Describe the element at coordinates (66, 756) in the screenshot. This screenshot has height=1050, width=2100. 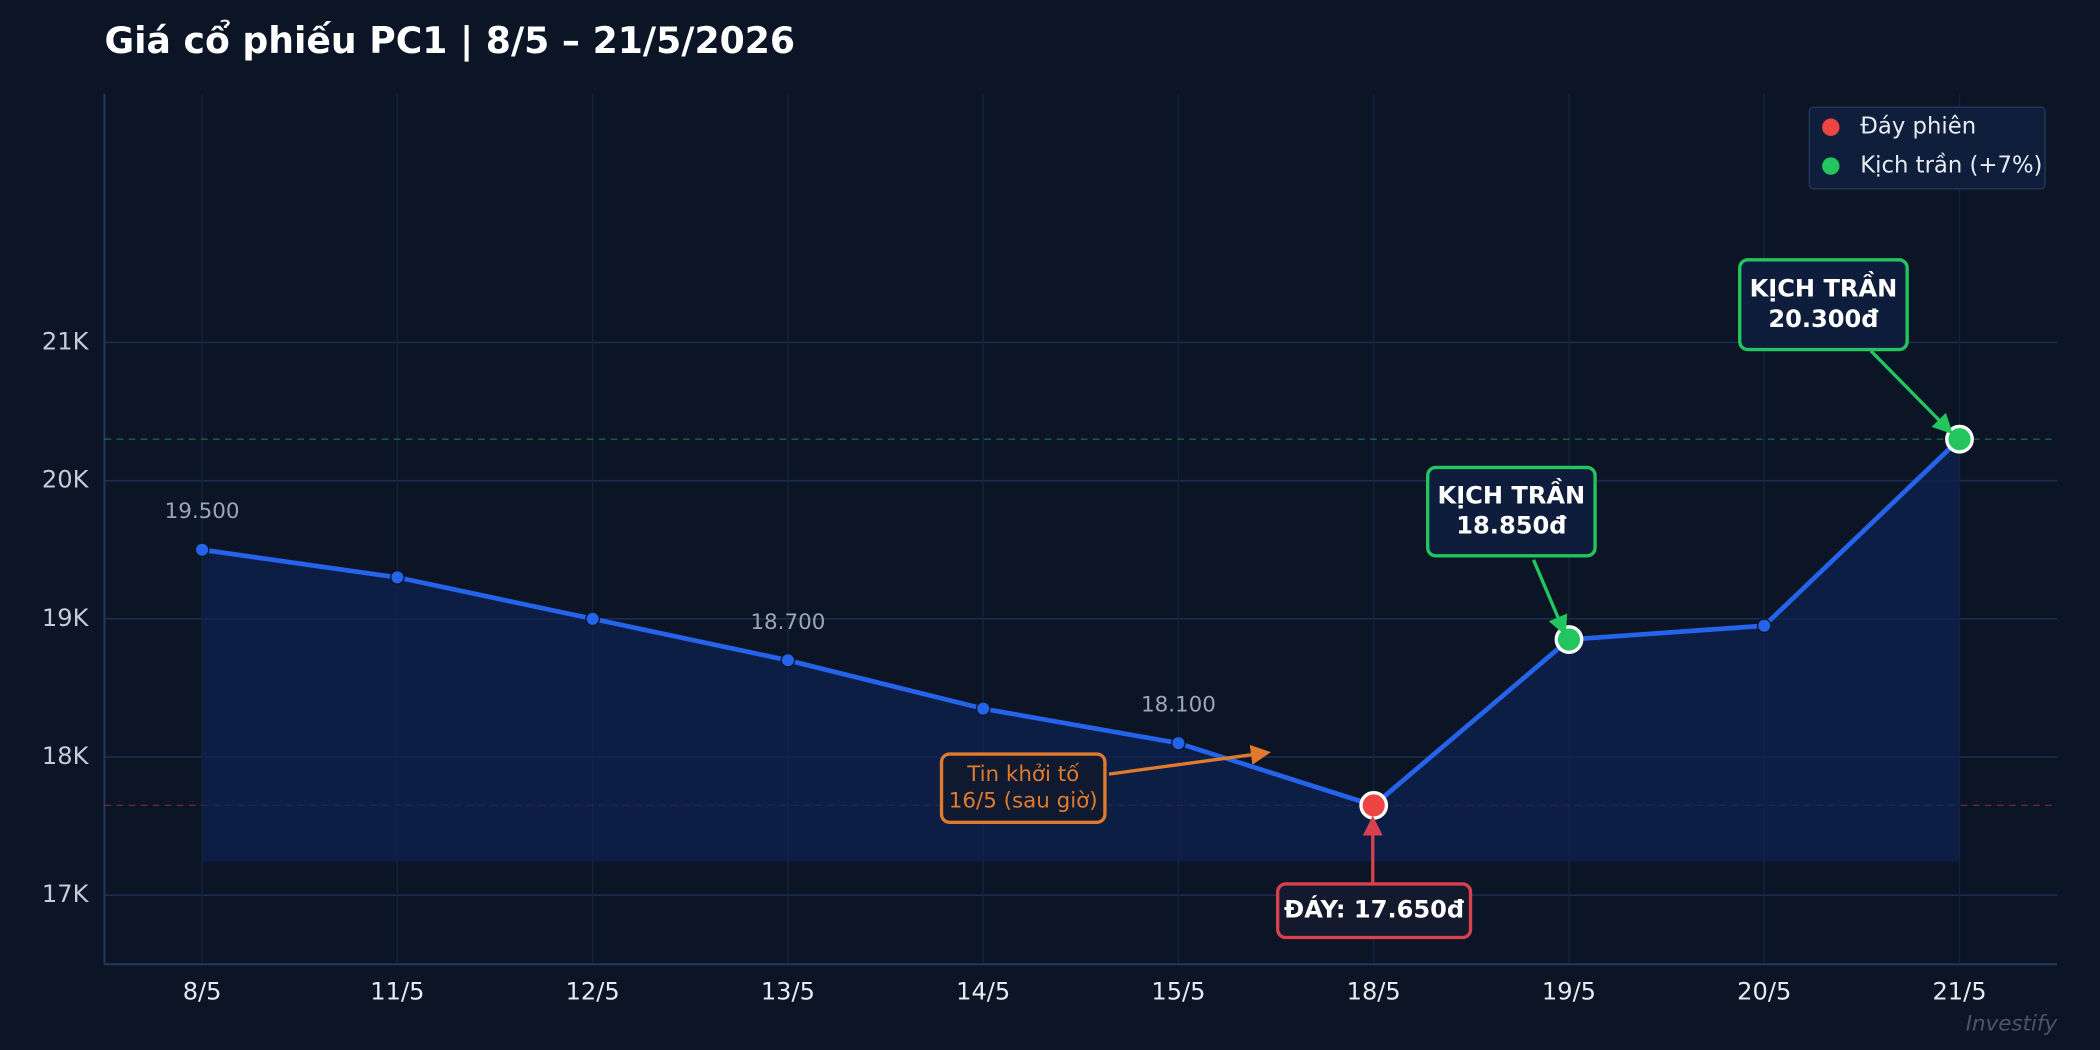
I see `y-tick-label: 18K` at that location.